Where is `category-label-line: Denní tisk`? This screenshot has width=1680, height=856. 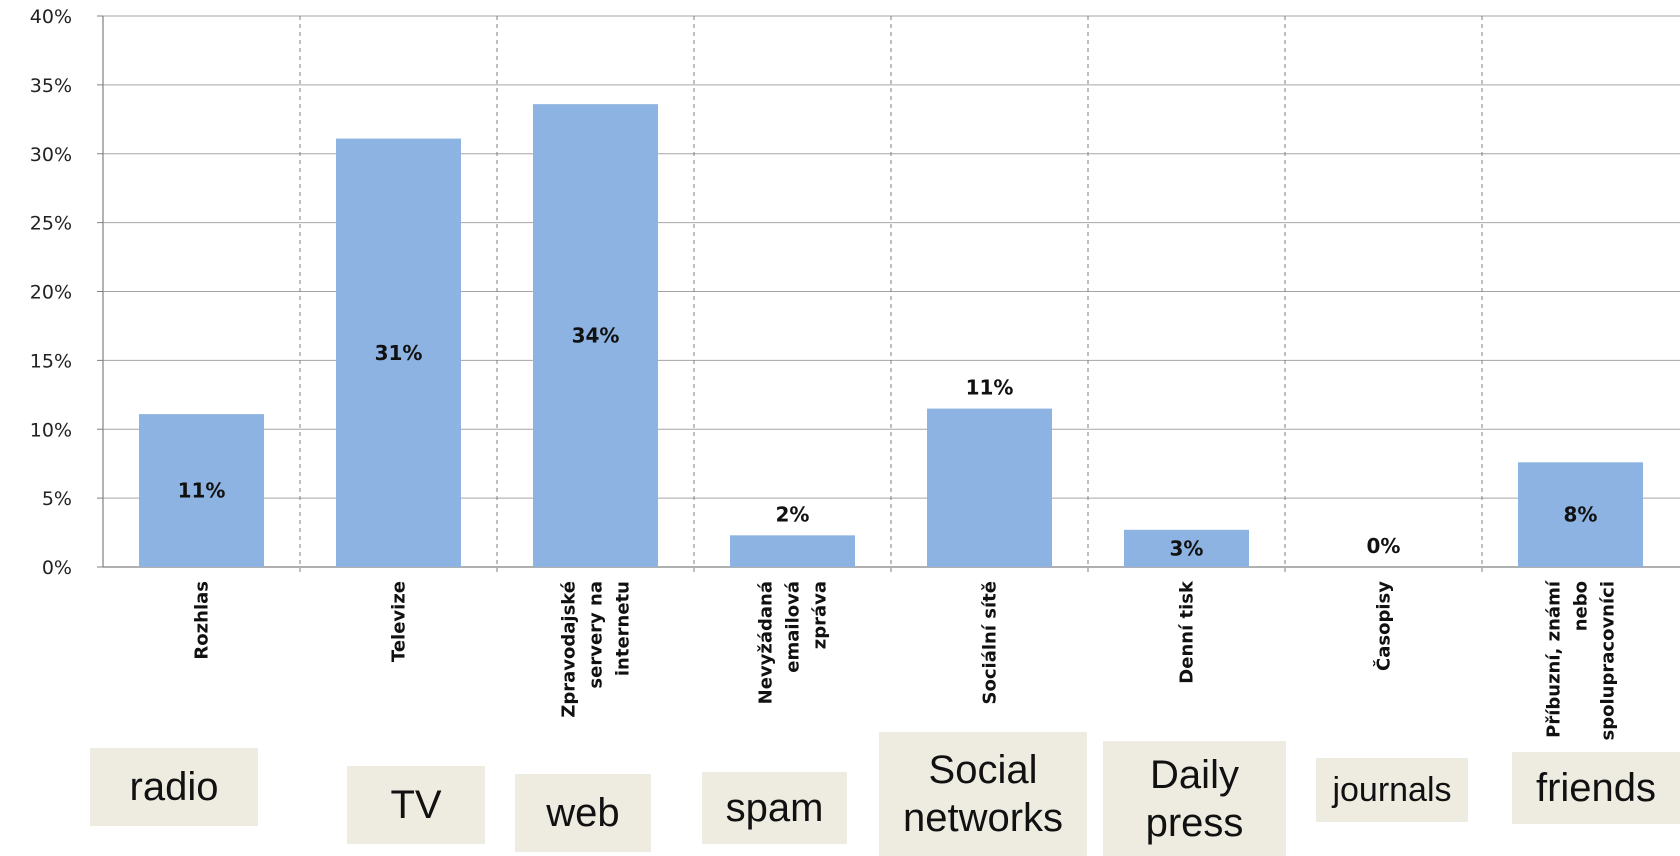 category-label-line: Denní tisk is located at coordinates (1187, 632).